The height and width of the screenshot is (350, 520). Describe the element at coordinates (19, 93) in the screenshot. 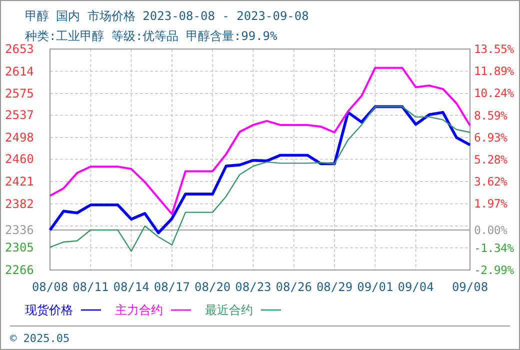

I see `y-tick-label: 2575` at that location.